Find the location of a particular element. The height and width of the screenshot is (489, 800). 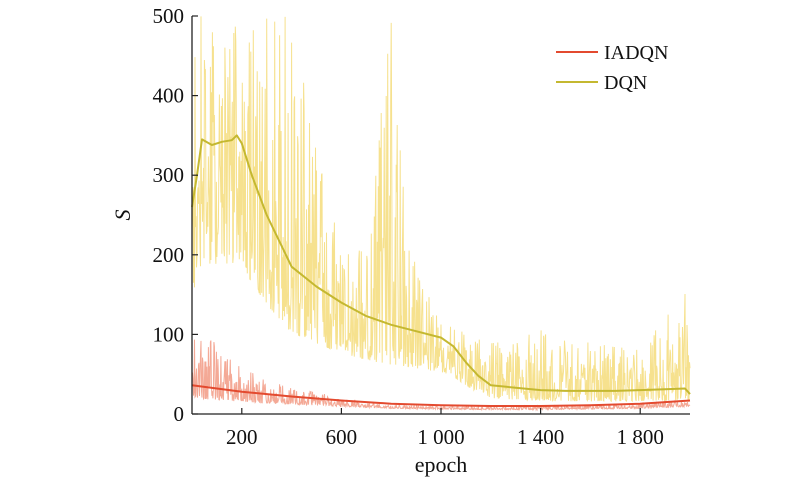

y-axis-title: S is located at coordinates (122, 215).